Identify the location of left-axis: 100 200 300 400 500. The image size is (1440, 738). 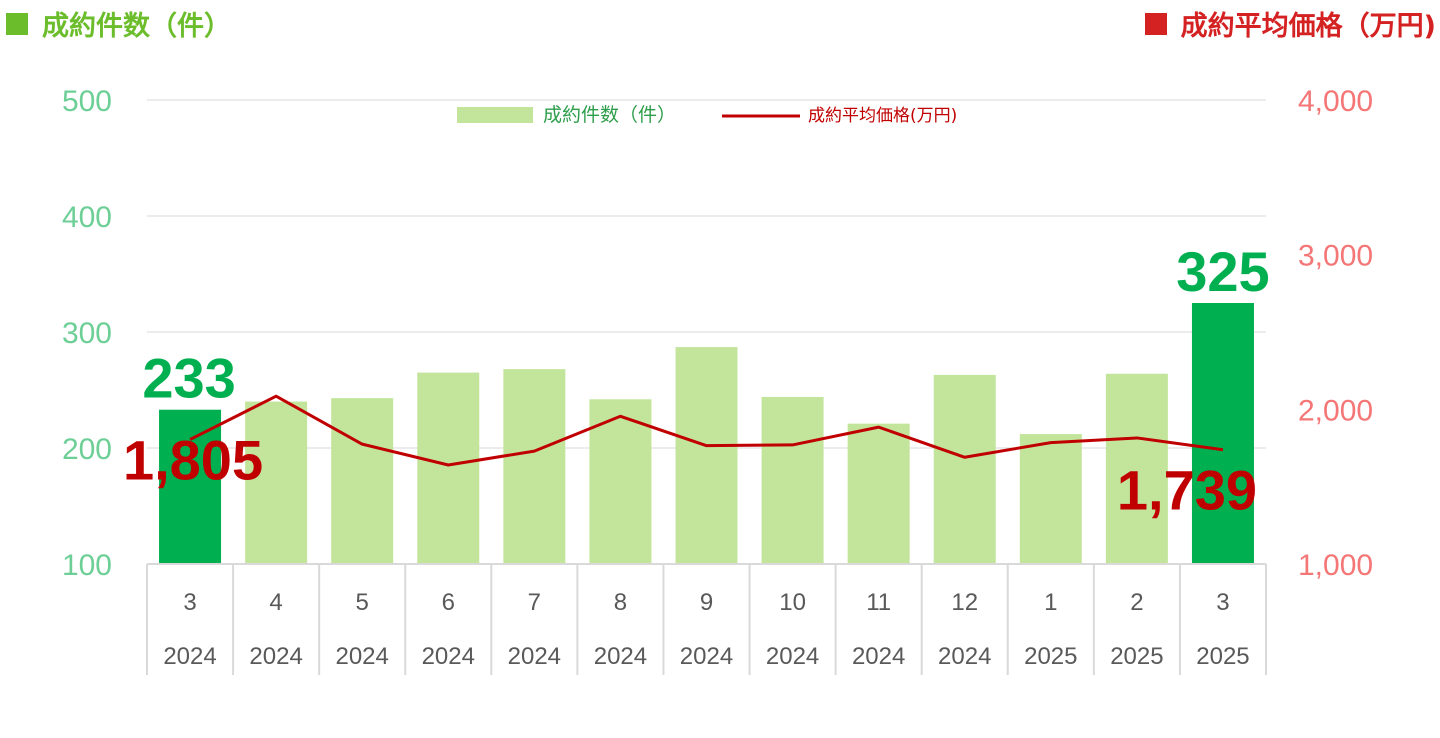
(87, 333).